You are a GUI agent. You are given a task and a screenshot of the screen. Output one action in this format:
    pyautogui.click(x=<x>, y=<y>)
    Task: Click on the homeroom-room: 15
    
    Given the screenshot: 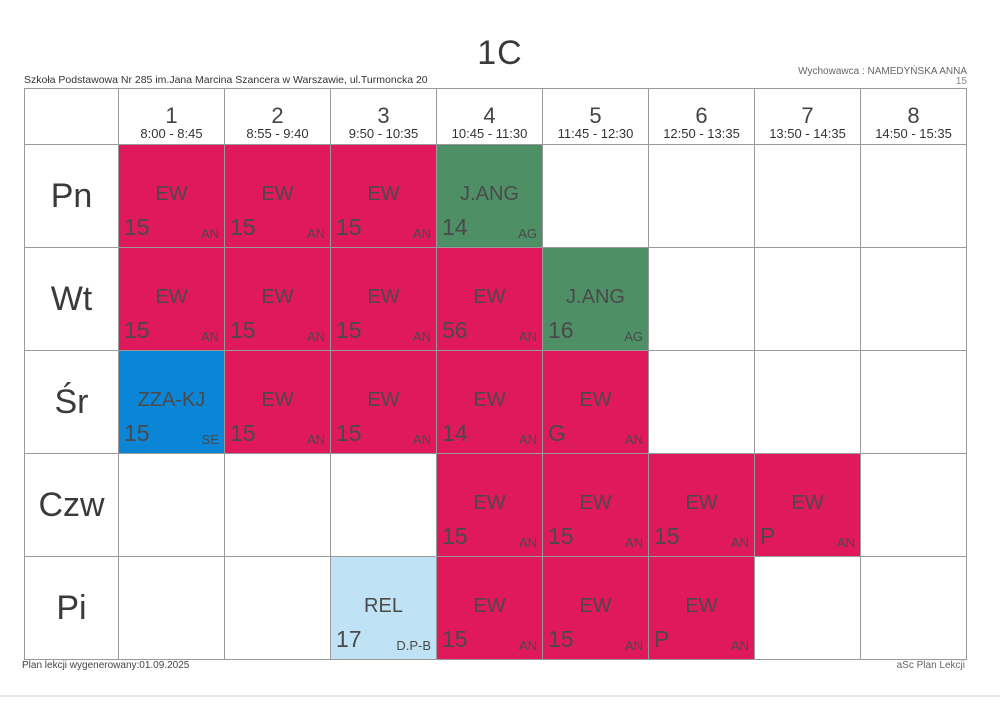 What is the action you would take?
    pyautogui.click(x=961, y=81)
    